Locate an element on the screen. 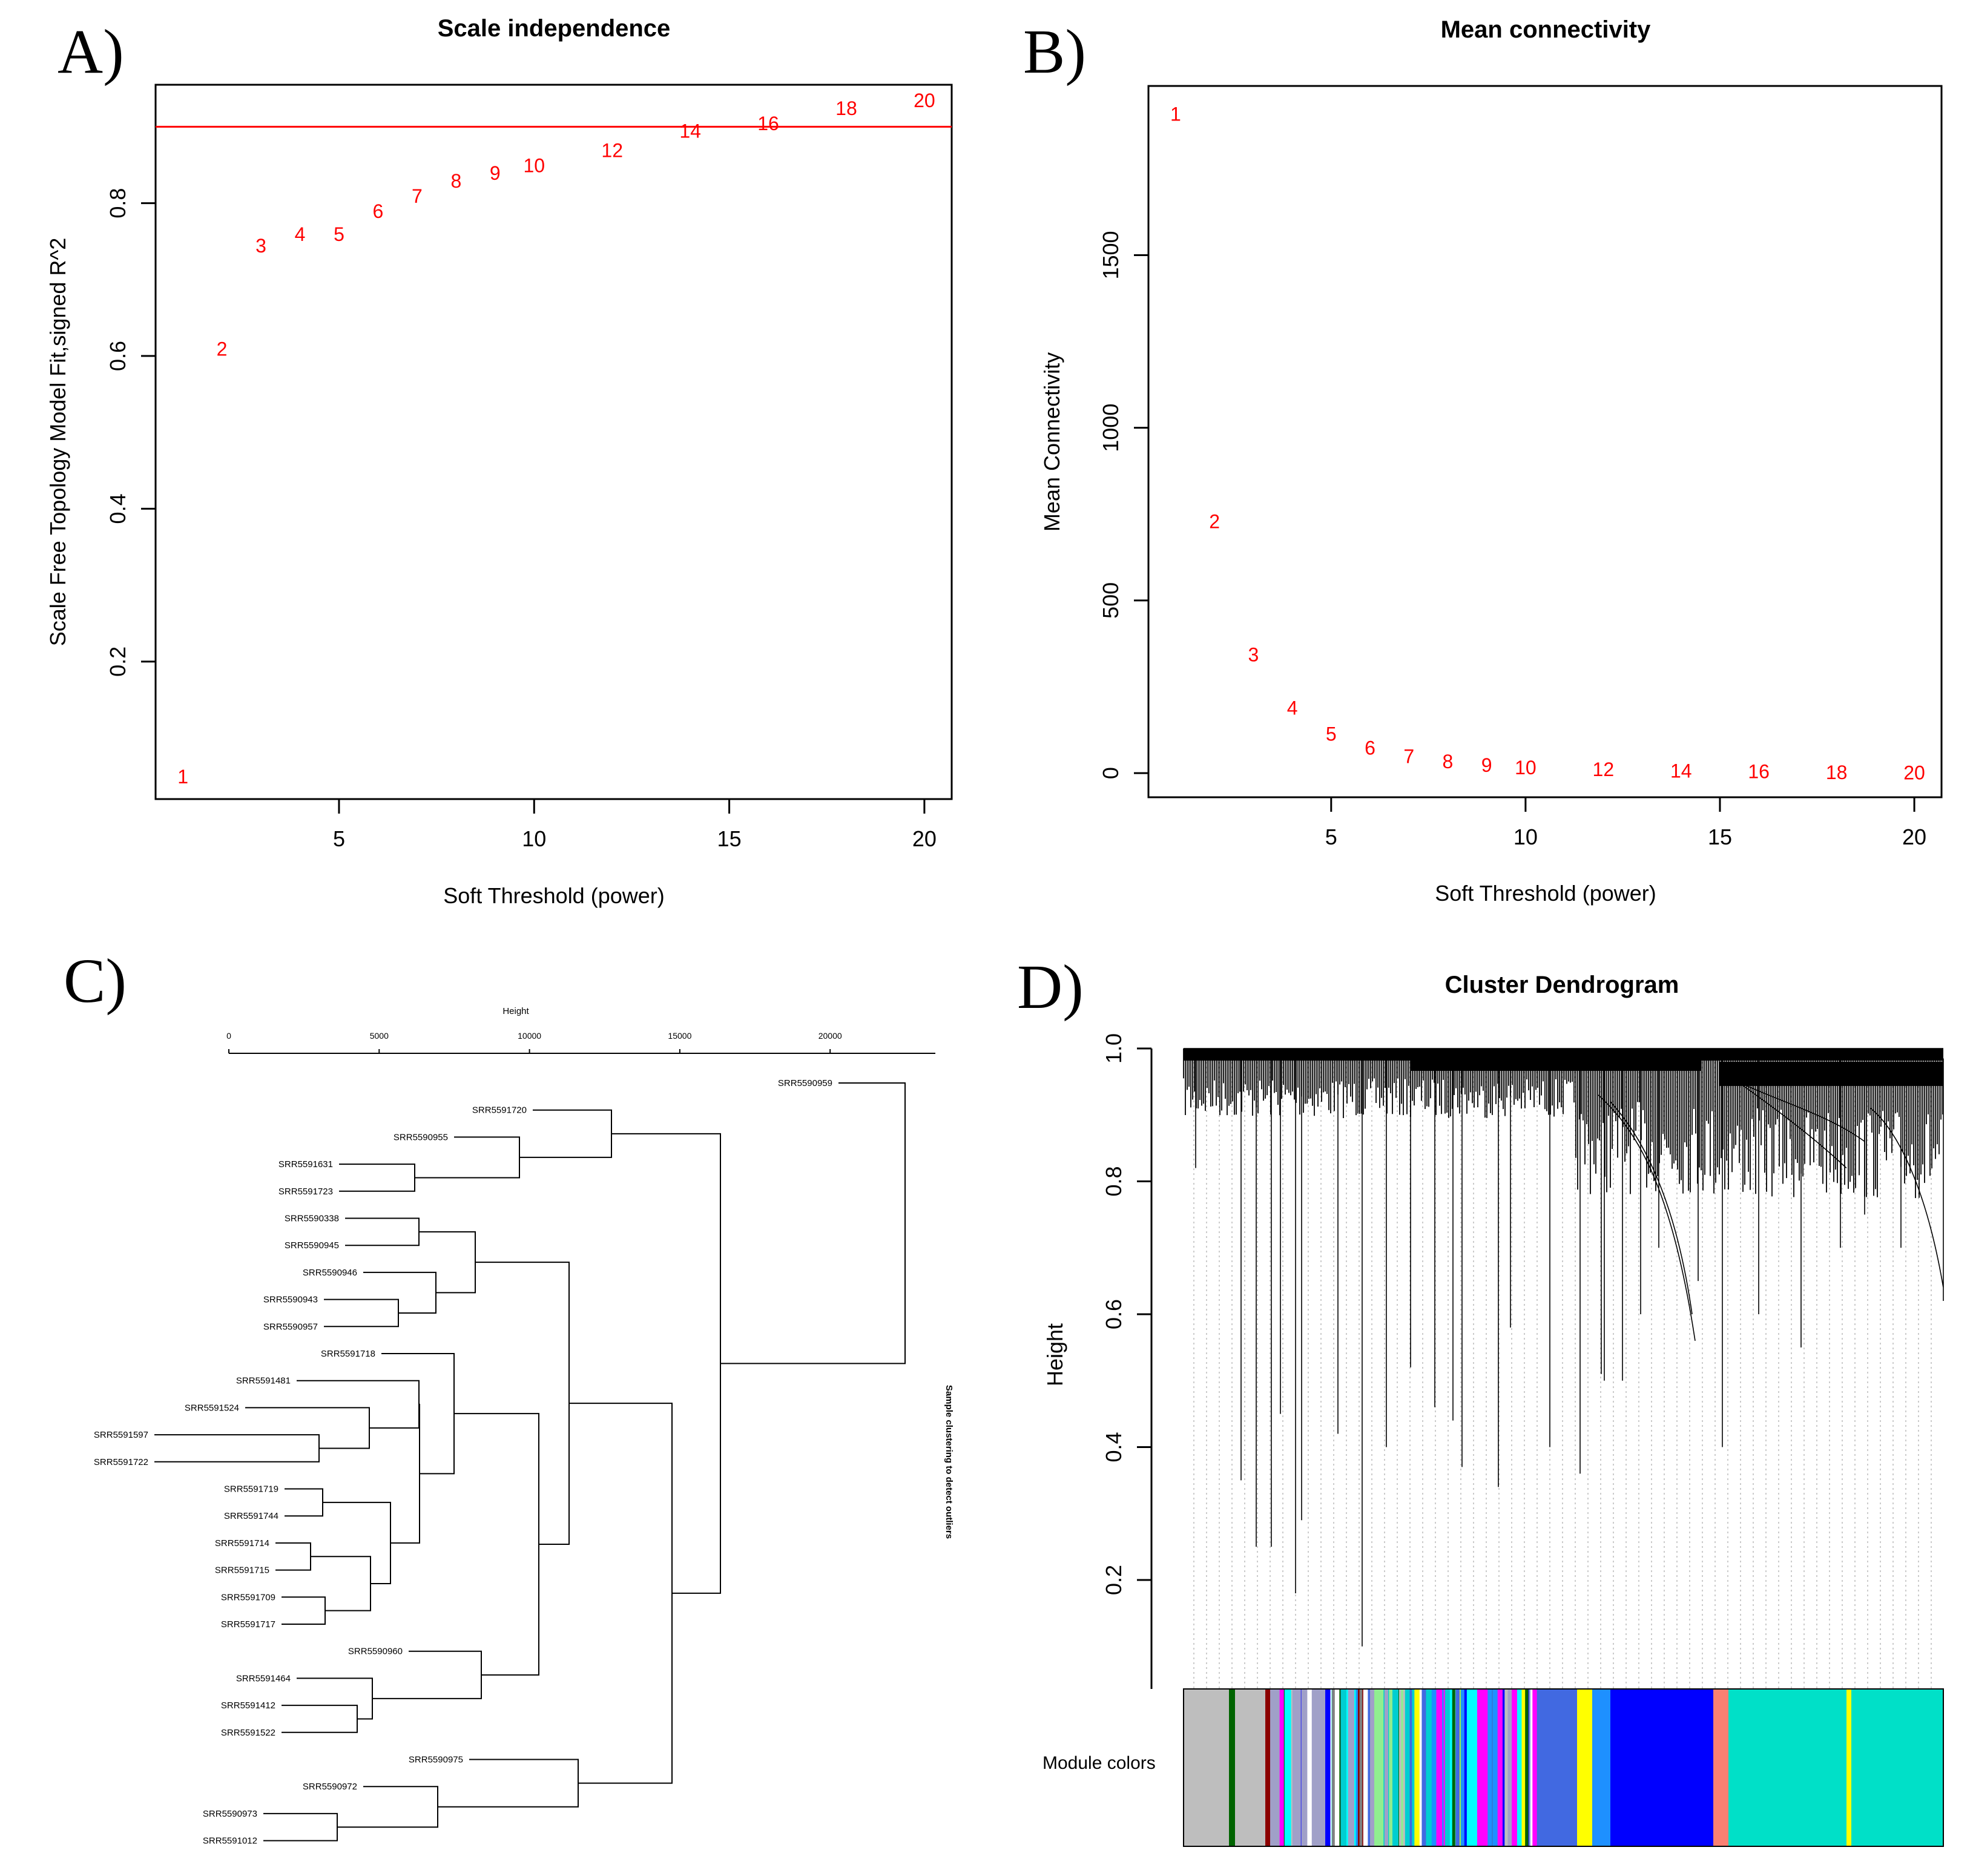 The width and height of the screenshot is (1973, 1876). panel-letter-b: B) is located at coordinates (1054, 52).